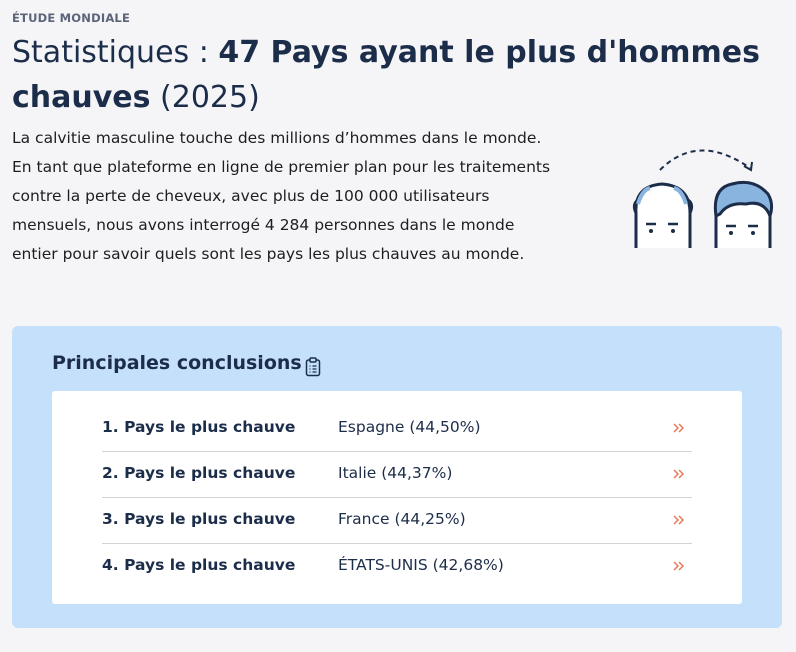 The image size is (796, 652). Describe the element at coordinates (115, 52) in the screenshot. I see `title-start: Statistiques :` at that location.